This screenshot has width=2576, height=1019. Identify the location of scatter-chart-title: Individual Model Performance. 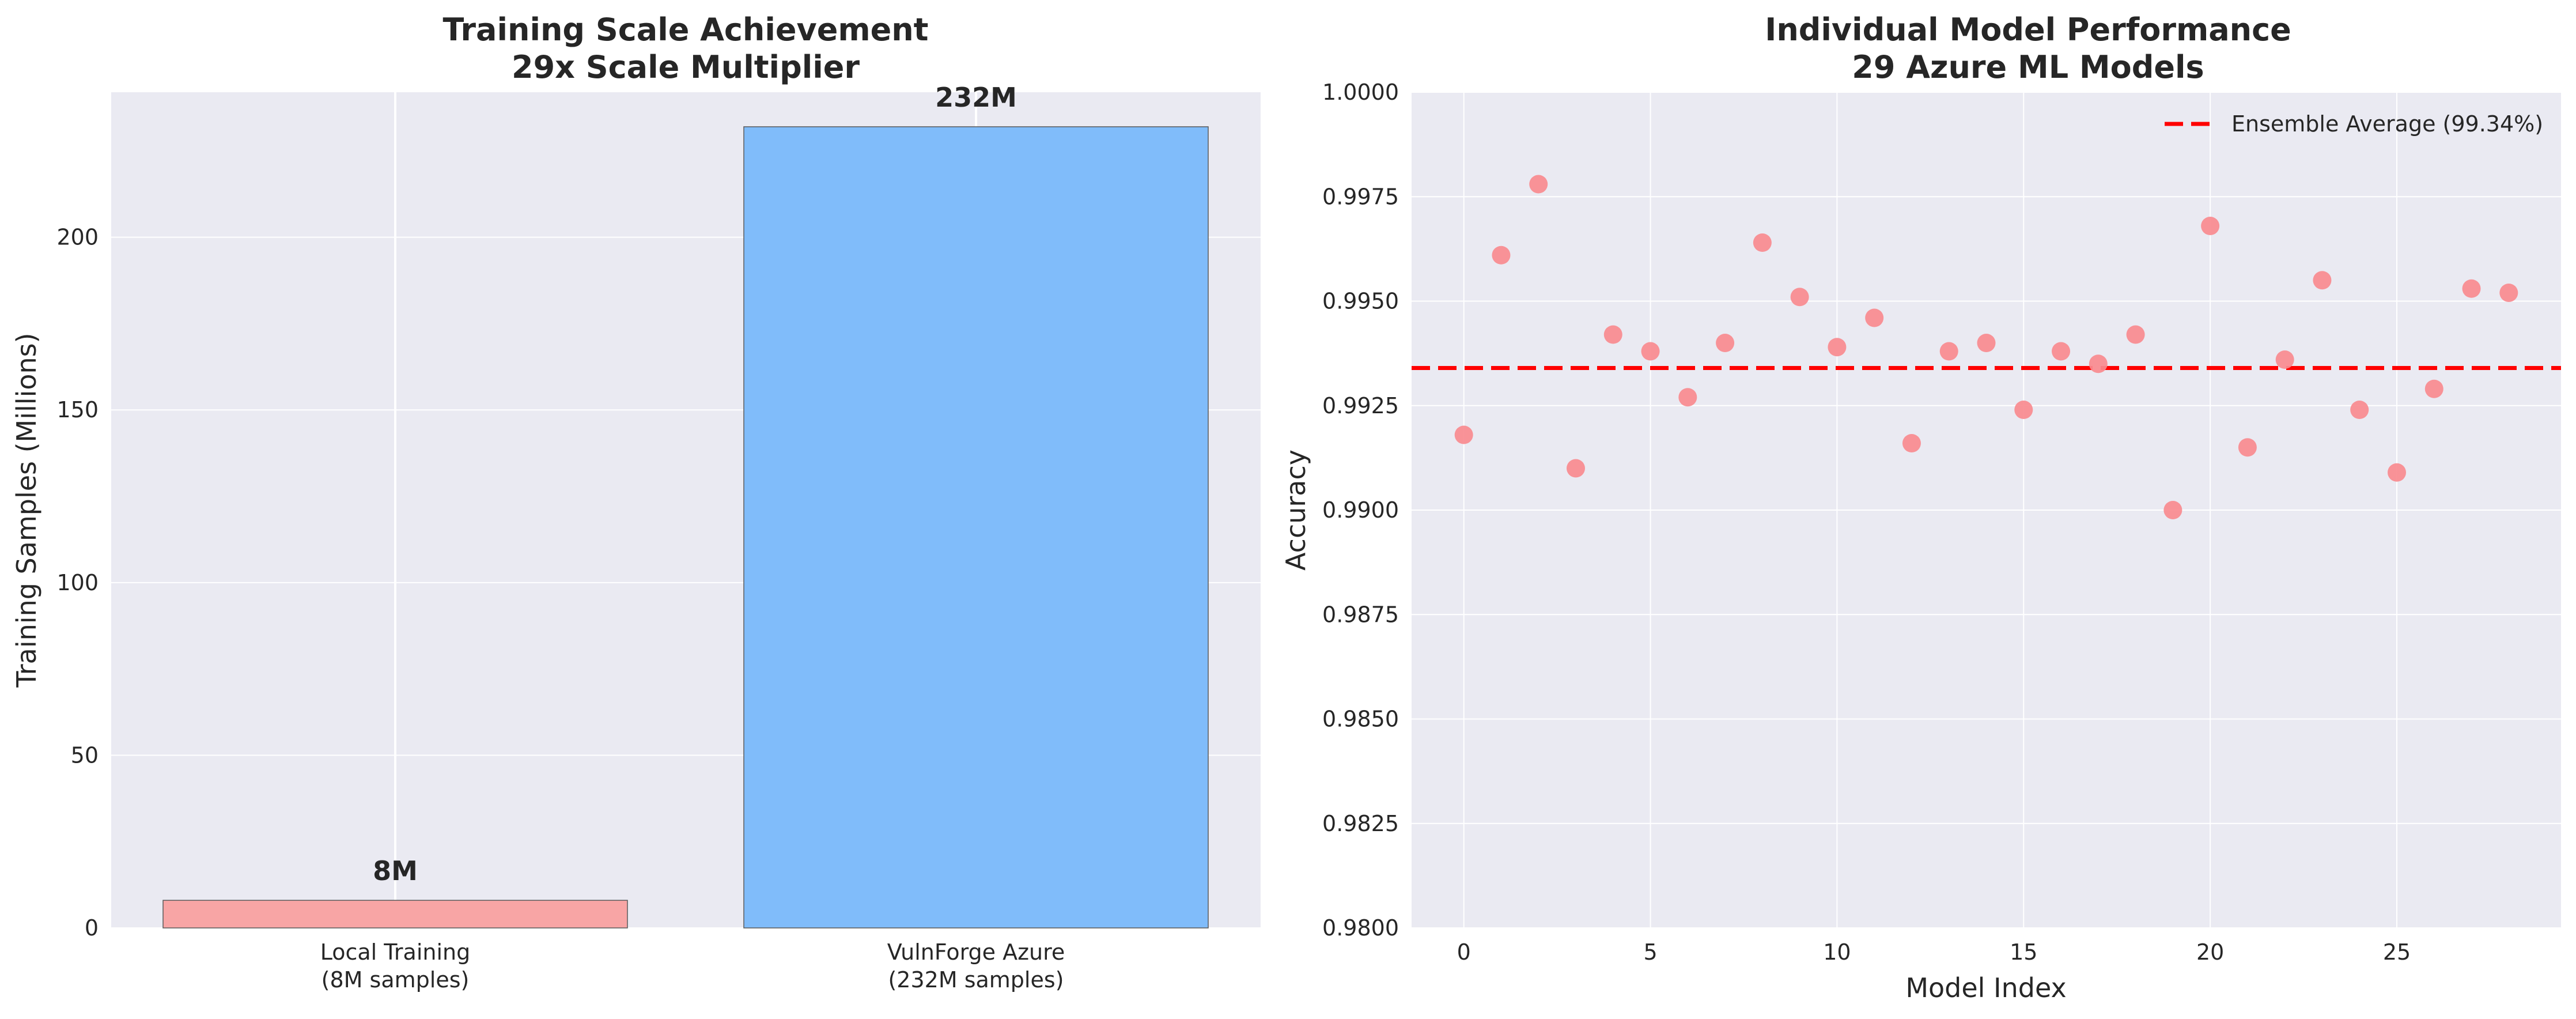
(2028, 30).